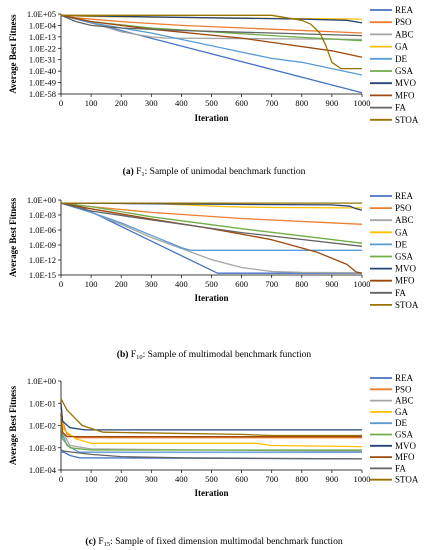  What do you see at coordinates (42, 94) in the screenshot?
I see `y-tick-label: 1.0E-58` at bounding box center [42, 94].